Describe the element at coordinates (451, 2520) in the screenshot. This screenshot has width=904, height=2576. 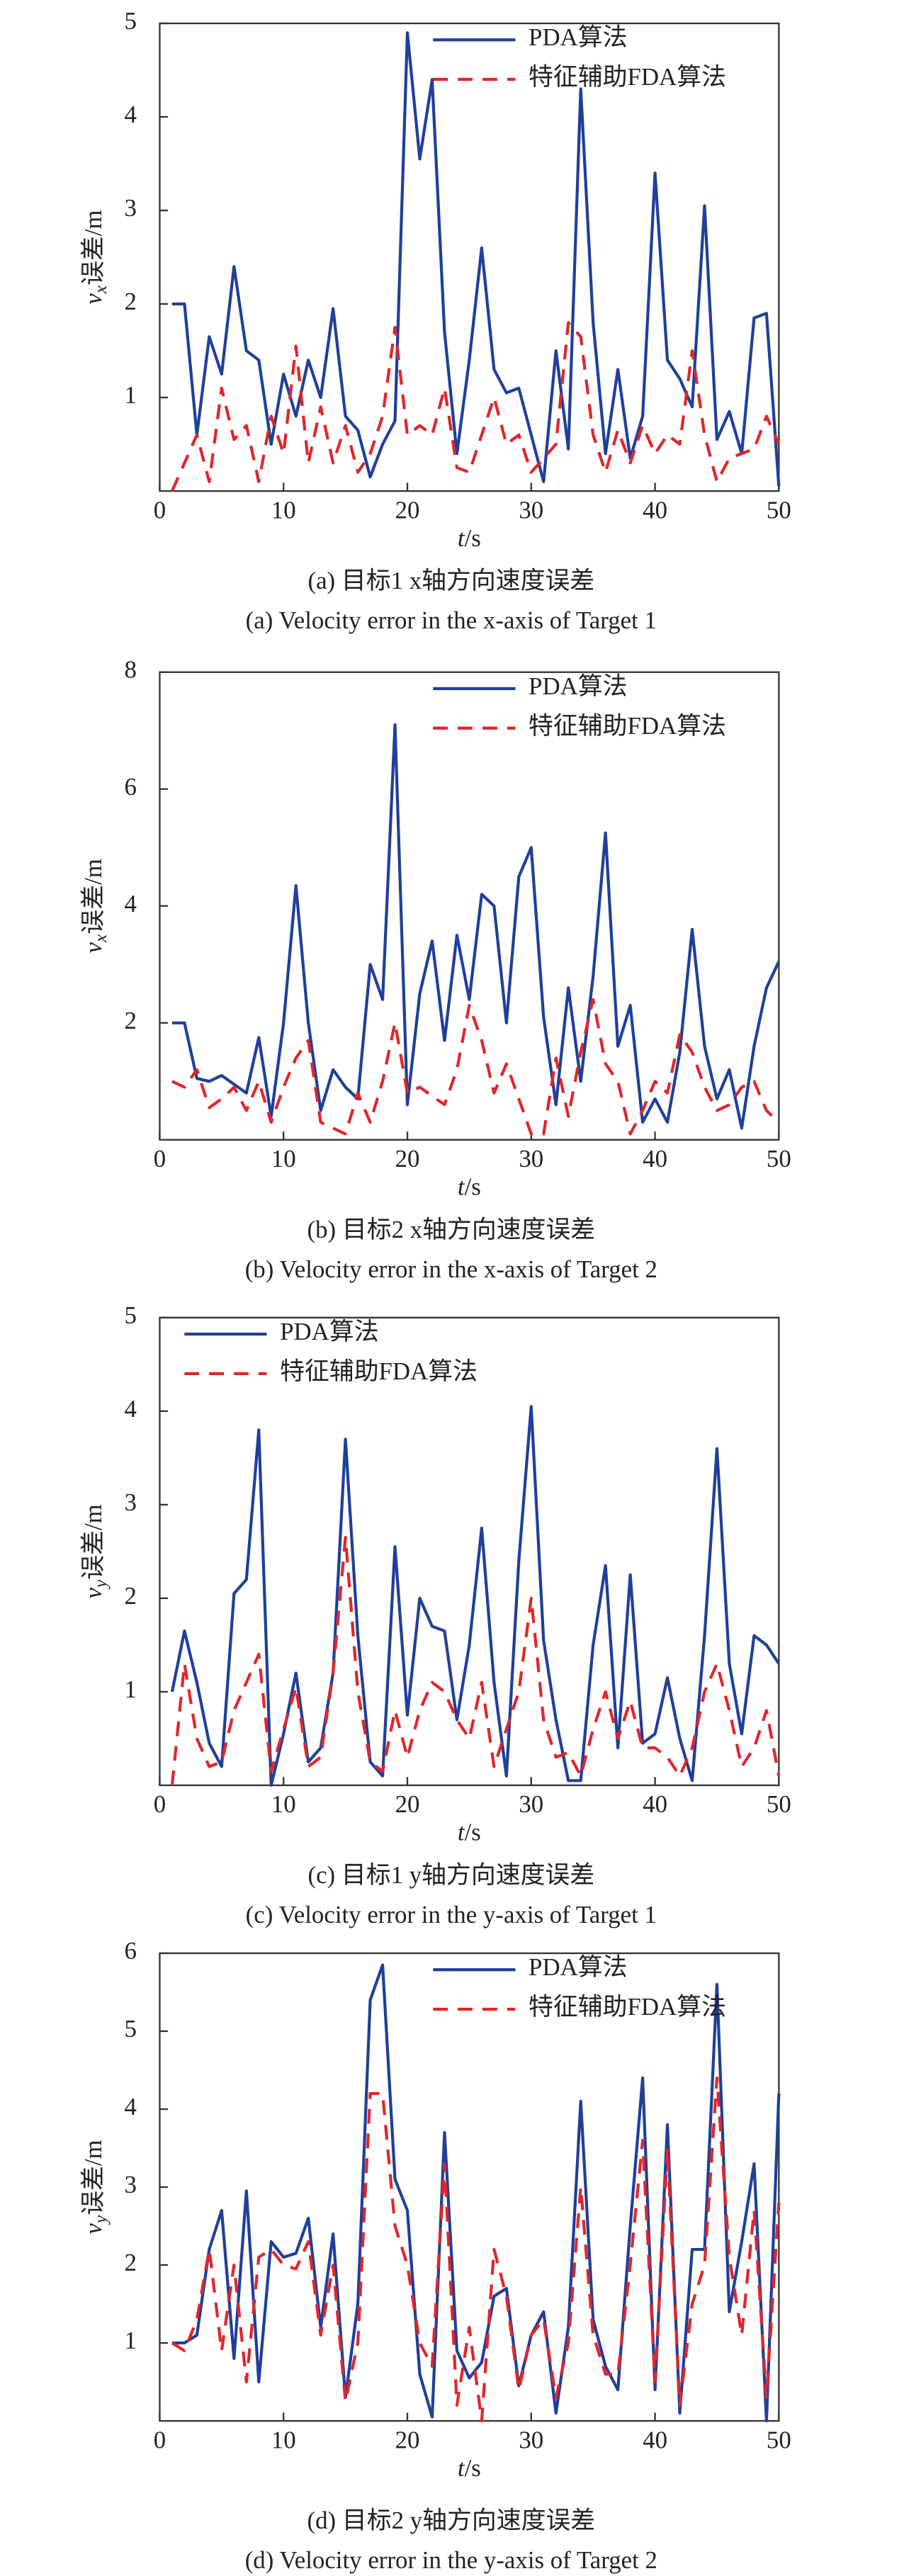
I see `caption-cn: (d) 目标2 y轴方向速度误差` at that location.